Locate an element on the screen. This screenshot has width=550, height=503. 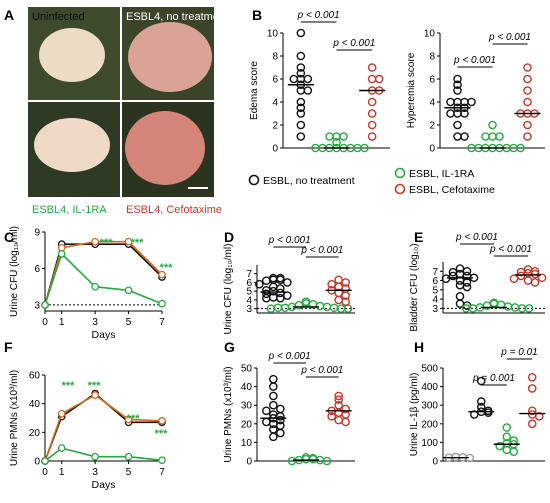
caption-cefotaxime: ESBL4, Cefotaxime is located at coordinates (174, 210).